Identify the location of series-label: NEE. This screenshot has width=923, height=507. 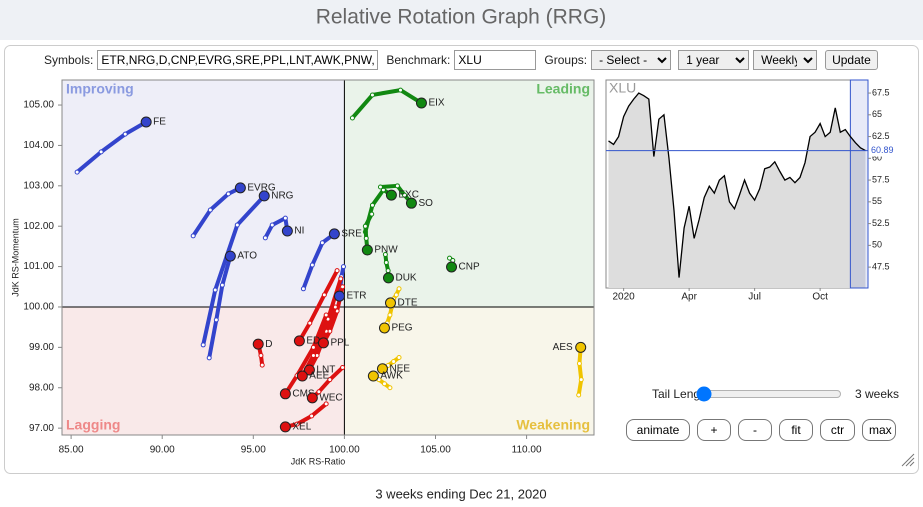
(399, 368).